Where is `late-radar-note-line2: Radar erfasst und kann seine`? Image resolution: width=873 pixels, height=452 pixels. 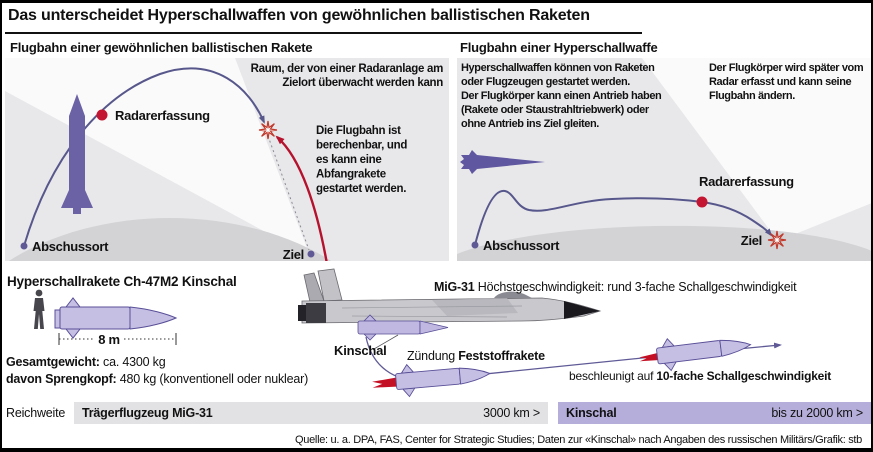 late-radar-note-line2: Radar erfasst und kann seine is located at coordinates (780, 82).